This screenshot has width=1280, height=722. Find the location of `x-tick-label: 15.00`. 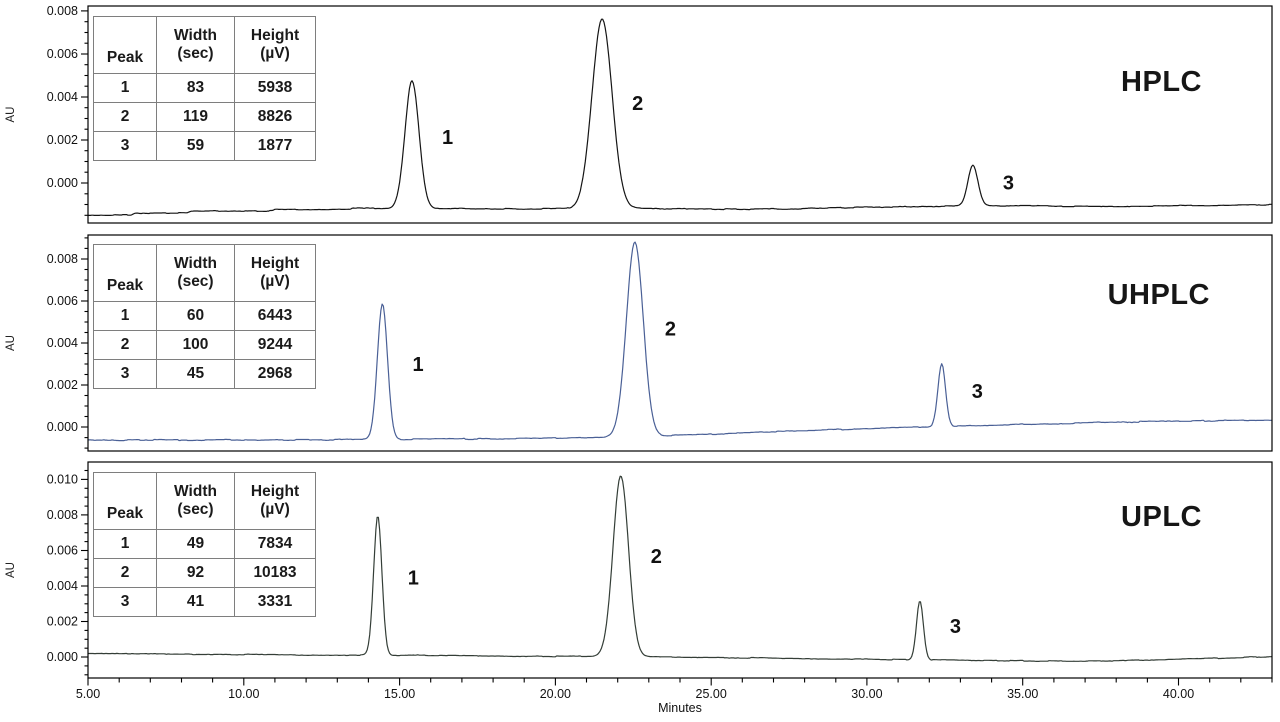

x-tick-label: 15.00 is located at coordinates (399, 694).